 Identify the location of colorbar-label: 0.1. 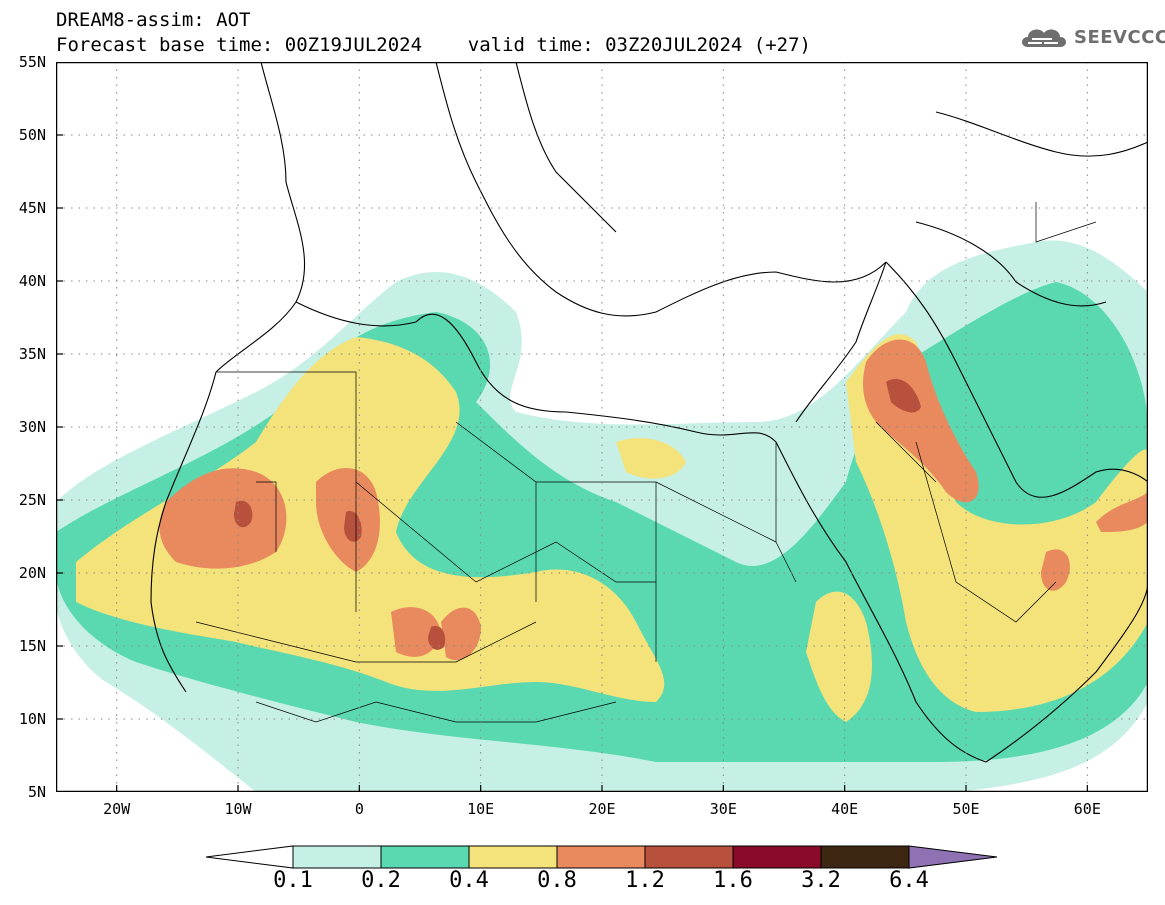
(293, 880).